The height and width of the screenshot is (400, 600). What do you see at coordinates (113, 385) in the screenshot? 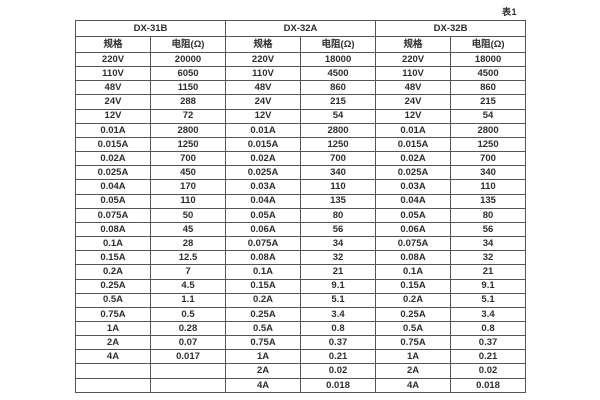
I see `spec-cell` at bounding box center [113, 385].